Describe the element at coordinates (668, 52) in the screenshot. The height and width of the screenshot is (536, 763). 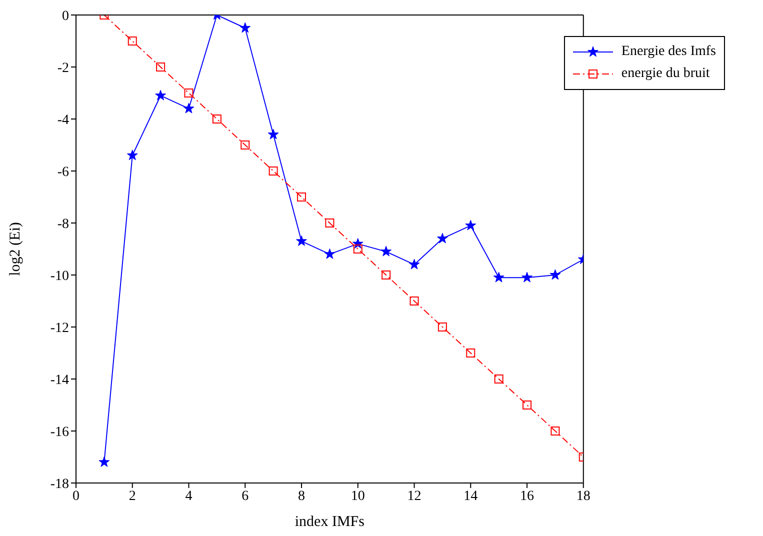
I see `legend-label: Energie des Imfs` at that location.